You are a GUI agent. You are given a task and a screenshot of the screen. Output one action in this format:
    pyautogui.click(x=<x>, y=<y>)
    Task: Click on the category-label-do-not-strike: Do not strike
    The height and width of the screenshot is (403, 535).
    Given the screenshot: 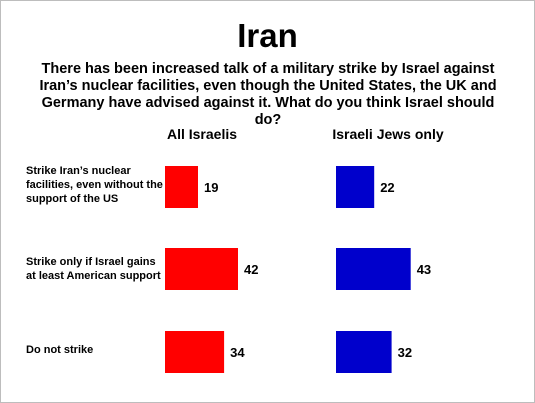 What is the action you would take?
    pyautogui.click(x=60, y=350)
    